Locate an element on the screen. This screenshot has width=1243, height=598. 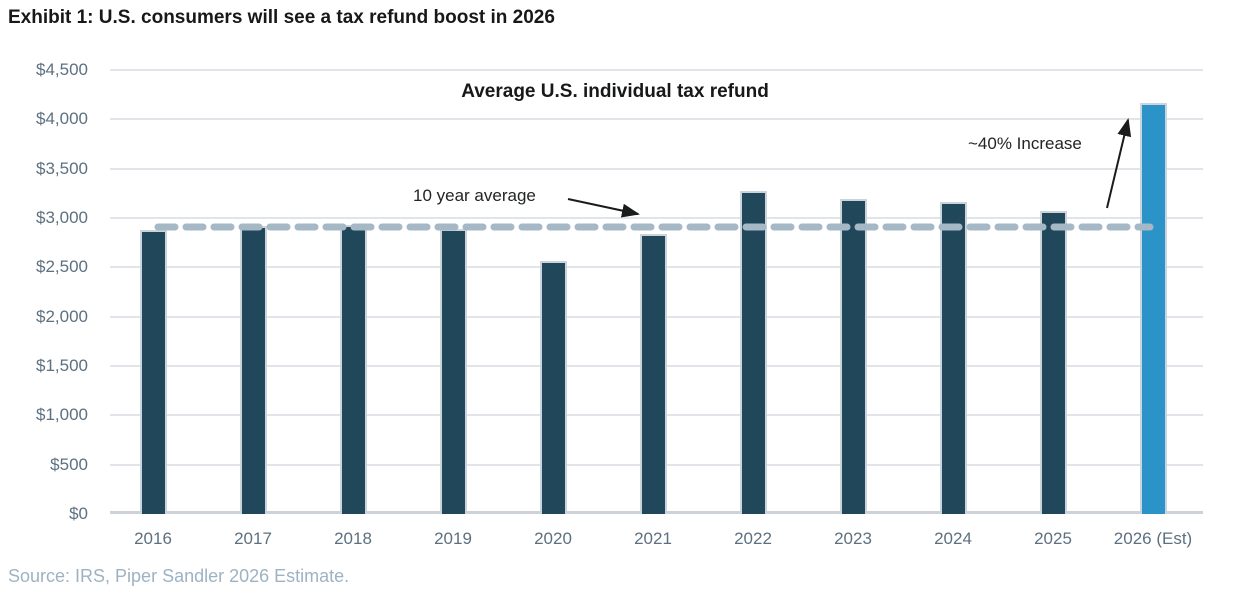
bar-2019 is located at coordinates (453, 371).